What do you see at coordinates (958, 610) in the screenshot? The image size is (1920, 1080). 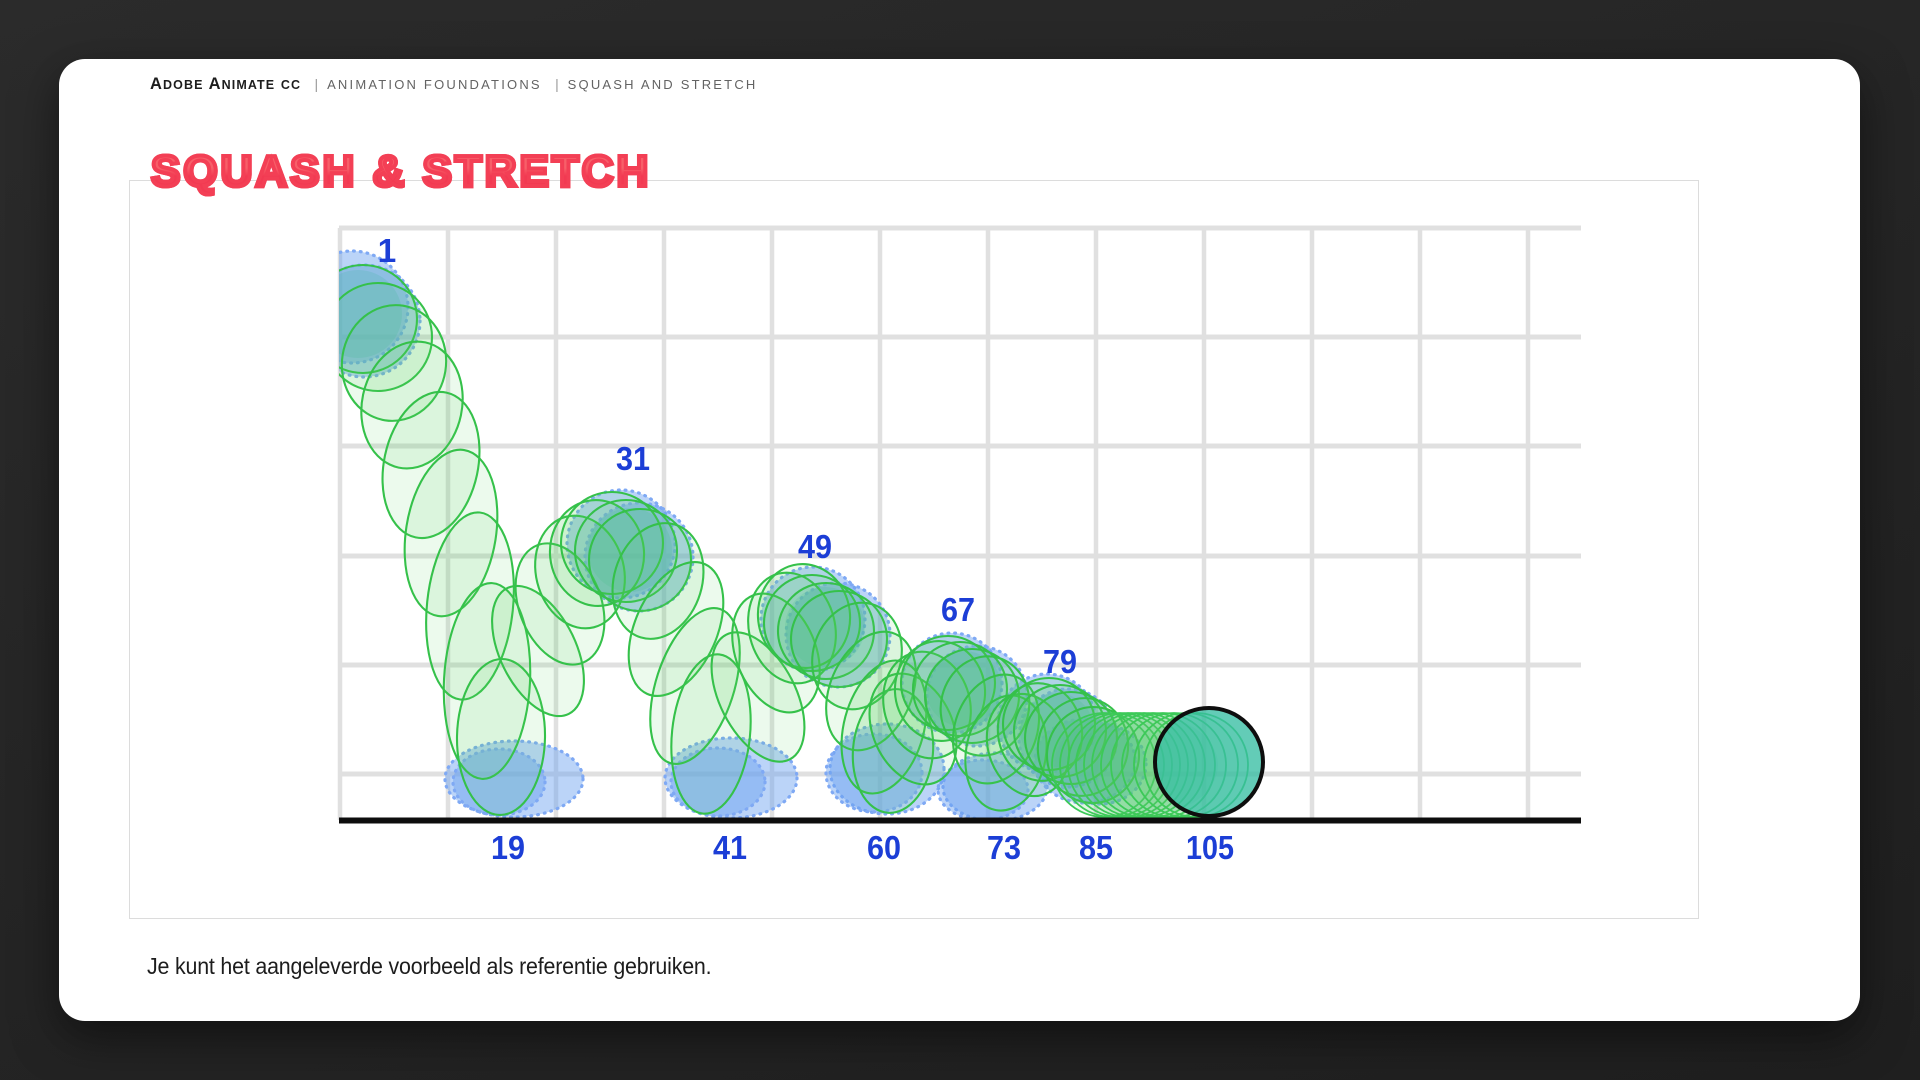 I see `svg-text: 67` at bounding box center [958, 610].